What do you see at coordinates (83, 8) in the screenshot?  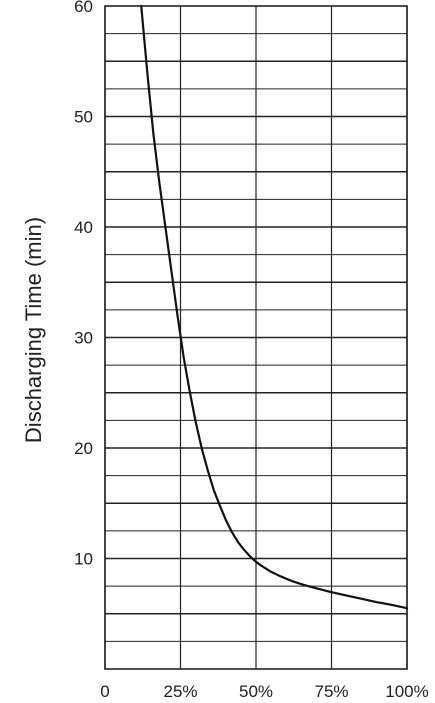 I see `y-tick-label: 60` at bounding box center [83, 8].